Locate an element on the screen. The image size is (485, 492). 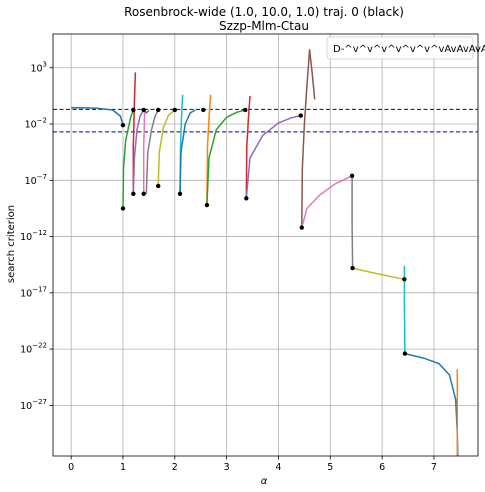
y-tick-exponent: −12 is located at coordinates (39, 233).